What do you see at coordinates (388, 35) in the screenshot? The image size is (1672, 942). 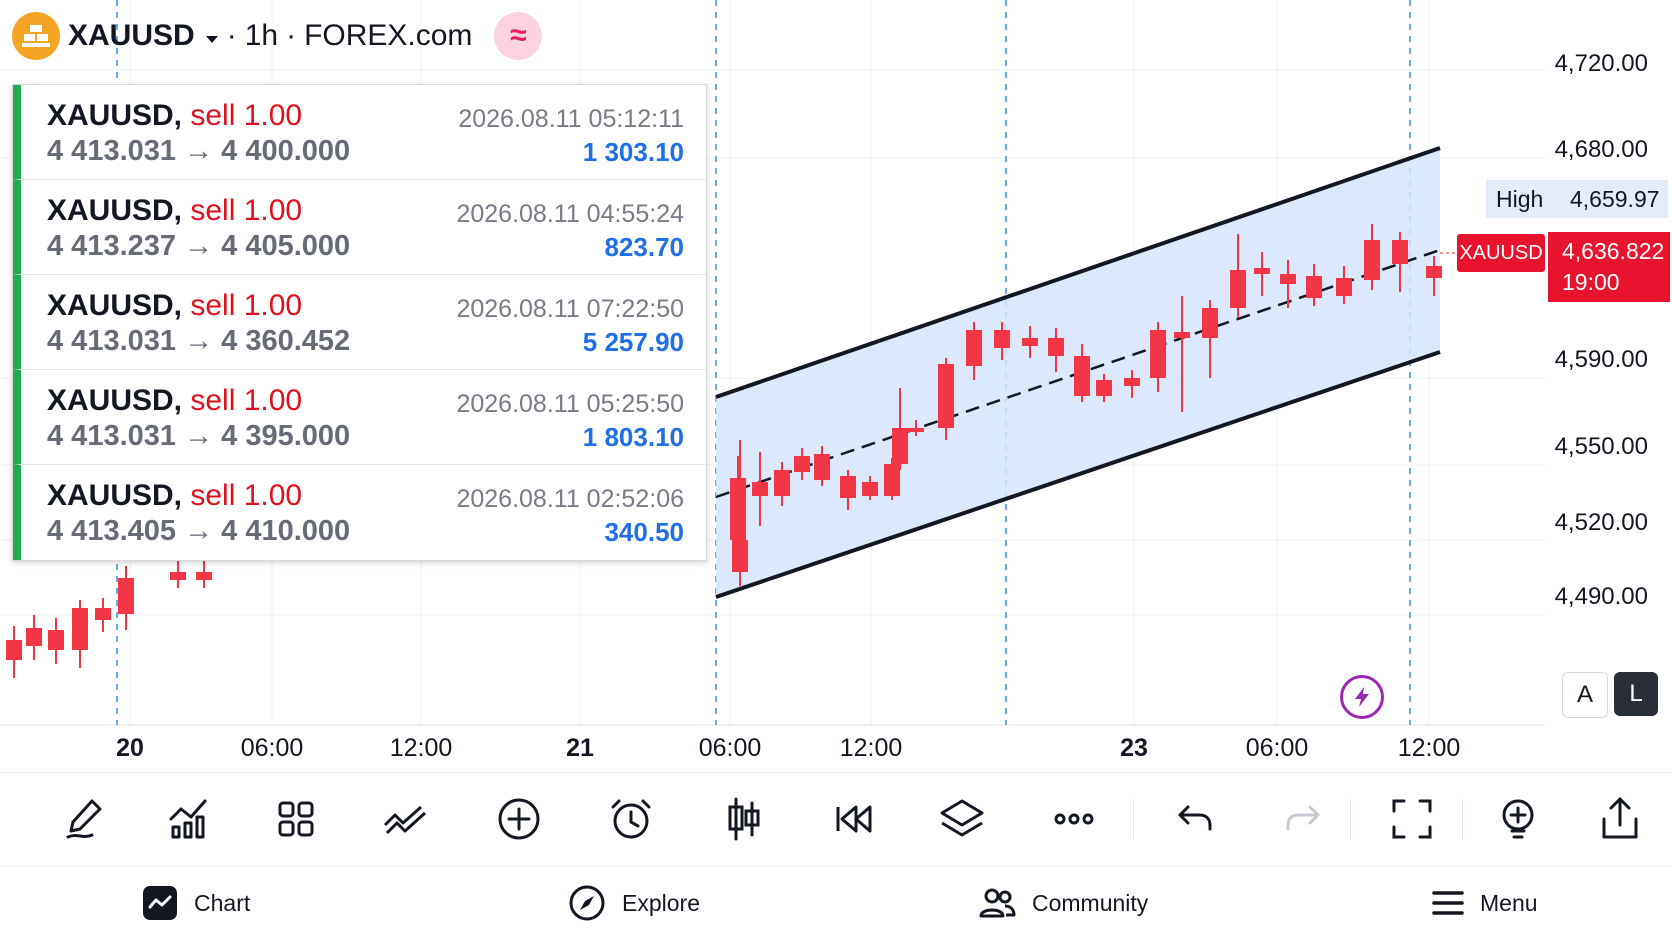 I see `exchange-name: FOREX.com` at bounding box center [388, 35].